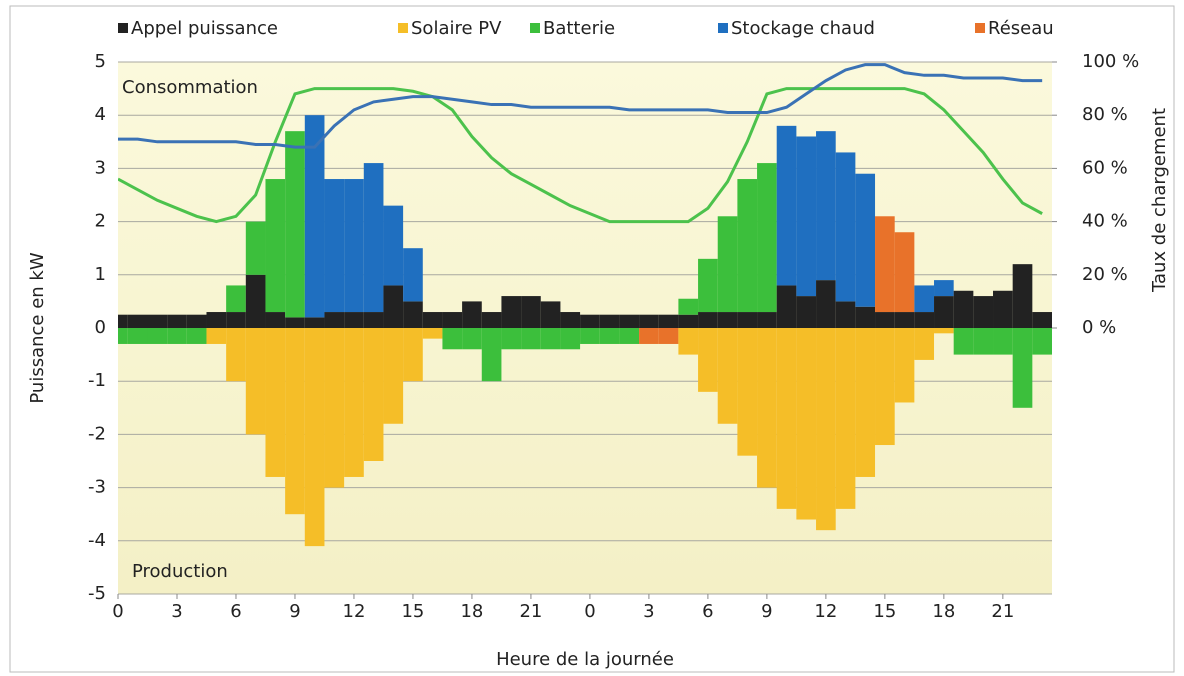 The image size is (1184, 676). What do you see at coordinates (97, 487) in the screenshot?
I see `y-tick-label: -3` at bounding box center [97, 487].